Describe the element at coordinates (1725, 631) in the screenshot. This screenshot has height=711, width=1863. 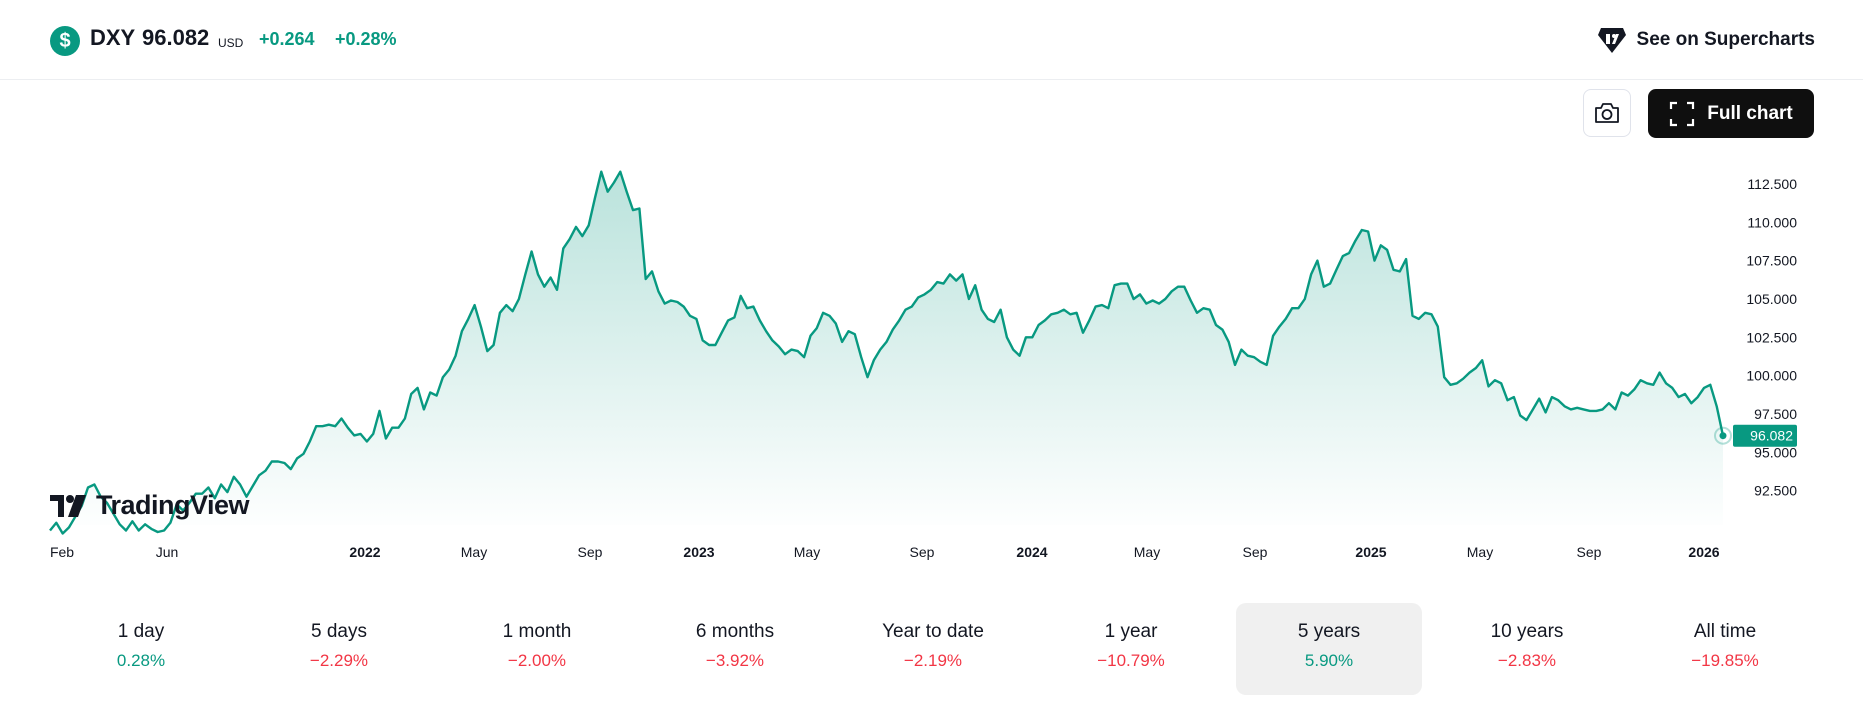
I see `period-label: All time` at that location.